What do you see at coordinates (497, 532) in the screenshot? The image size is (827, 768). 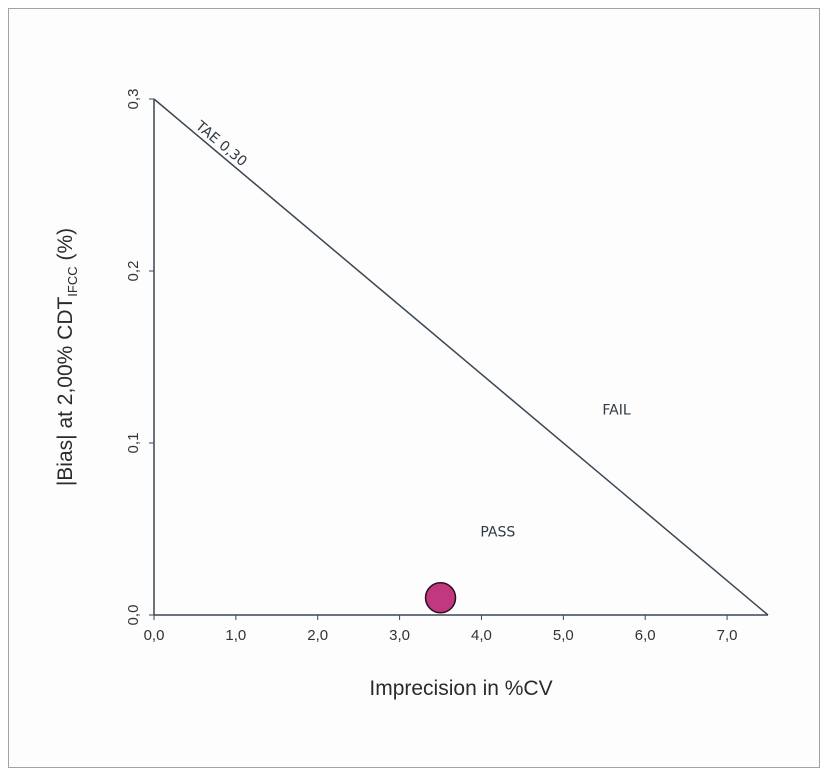 I see `region-label-pass: PASS` at bounding box center [497, 532].